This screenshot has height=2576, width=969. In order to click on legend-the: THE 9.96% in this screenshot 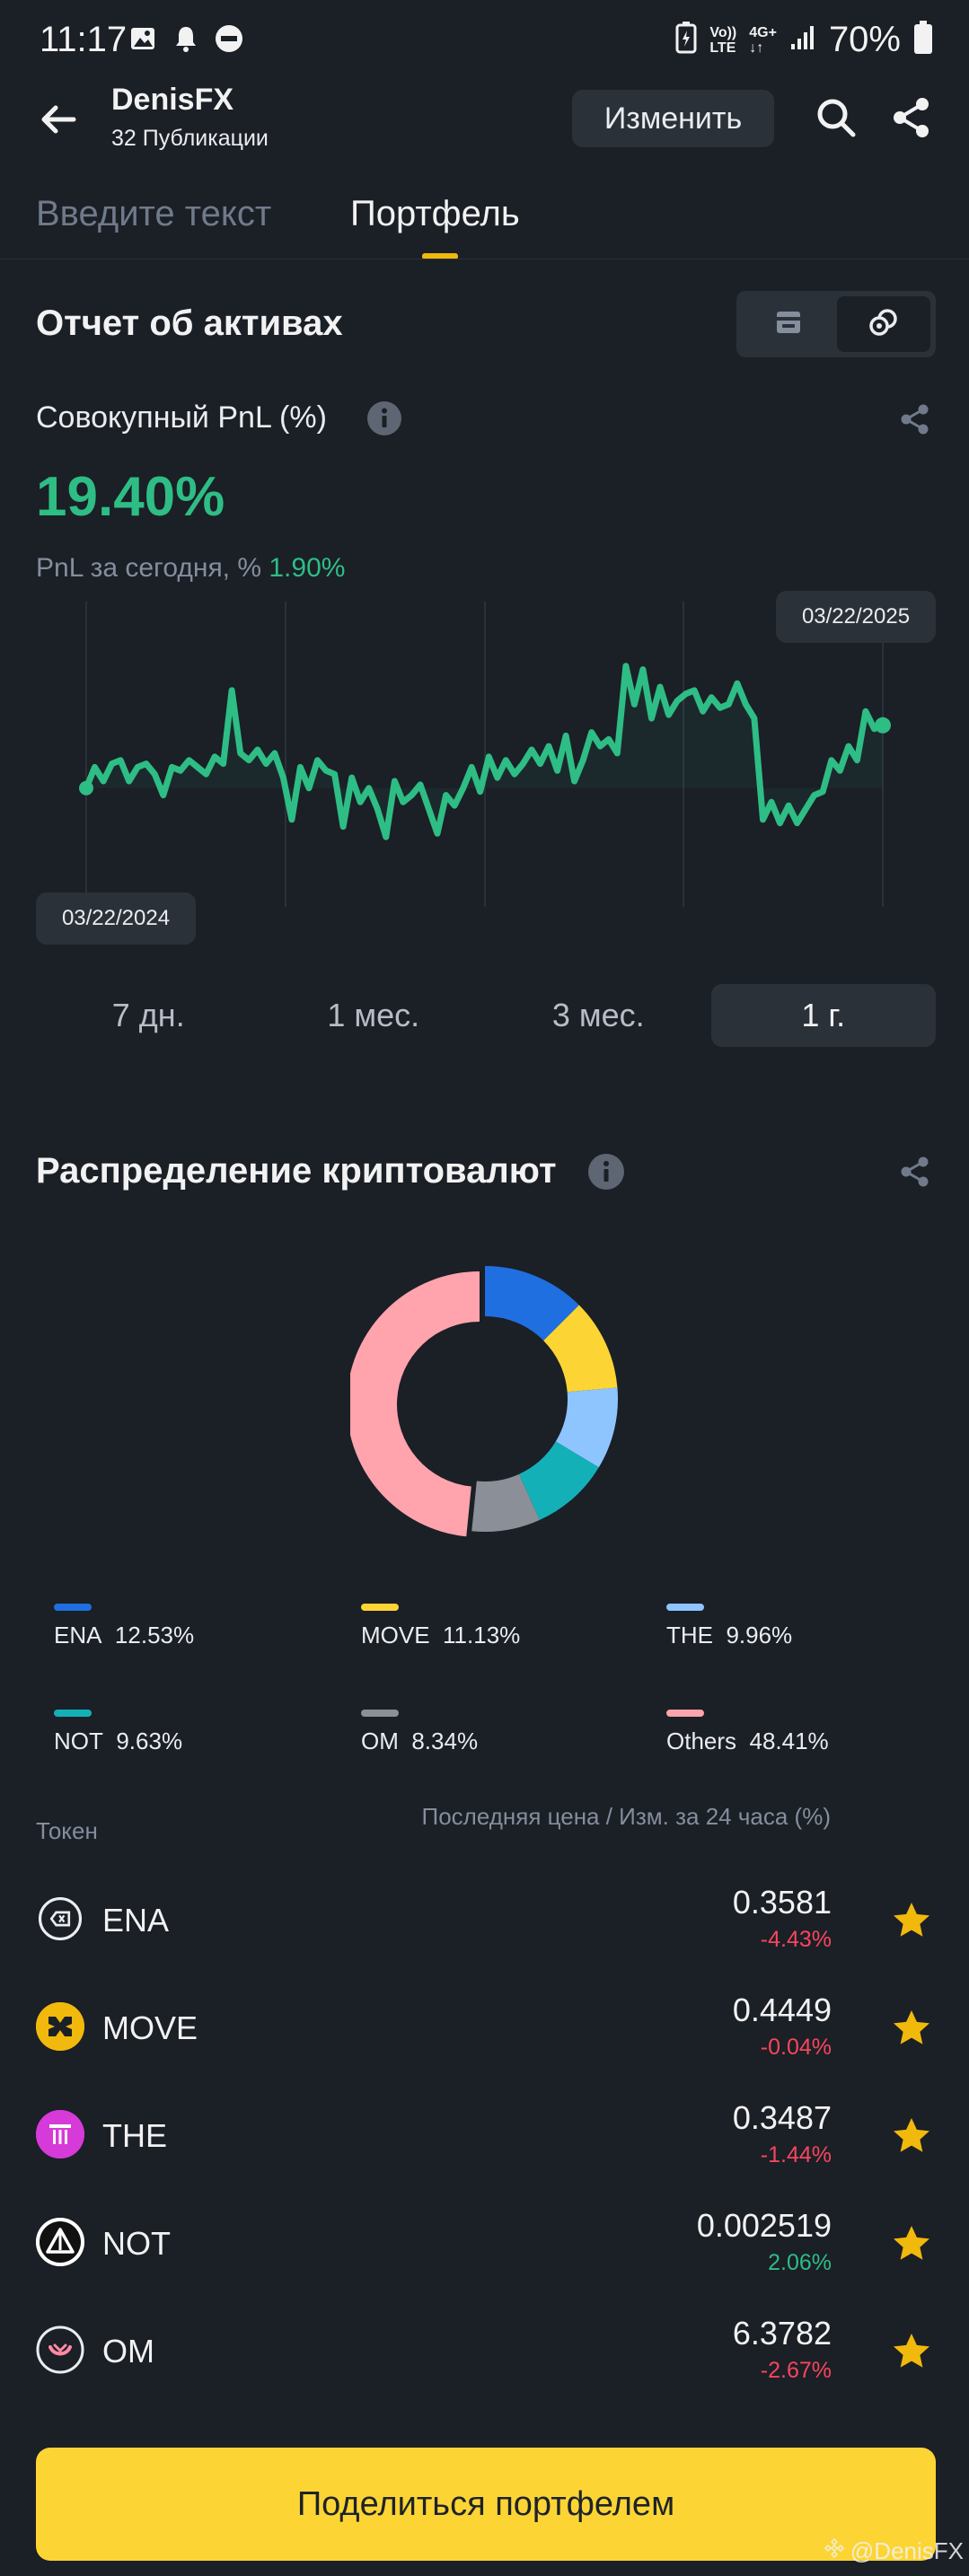, I will do `click(729, 1626)`.